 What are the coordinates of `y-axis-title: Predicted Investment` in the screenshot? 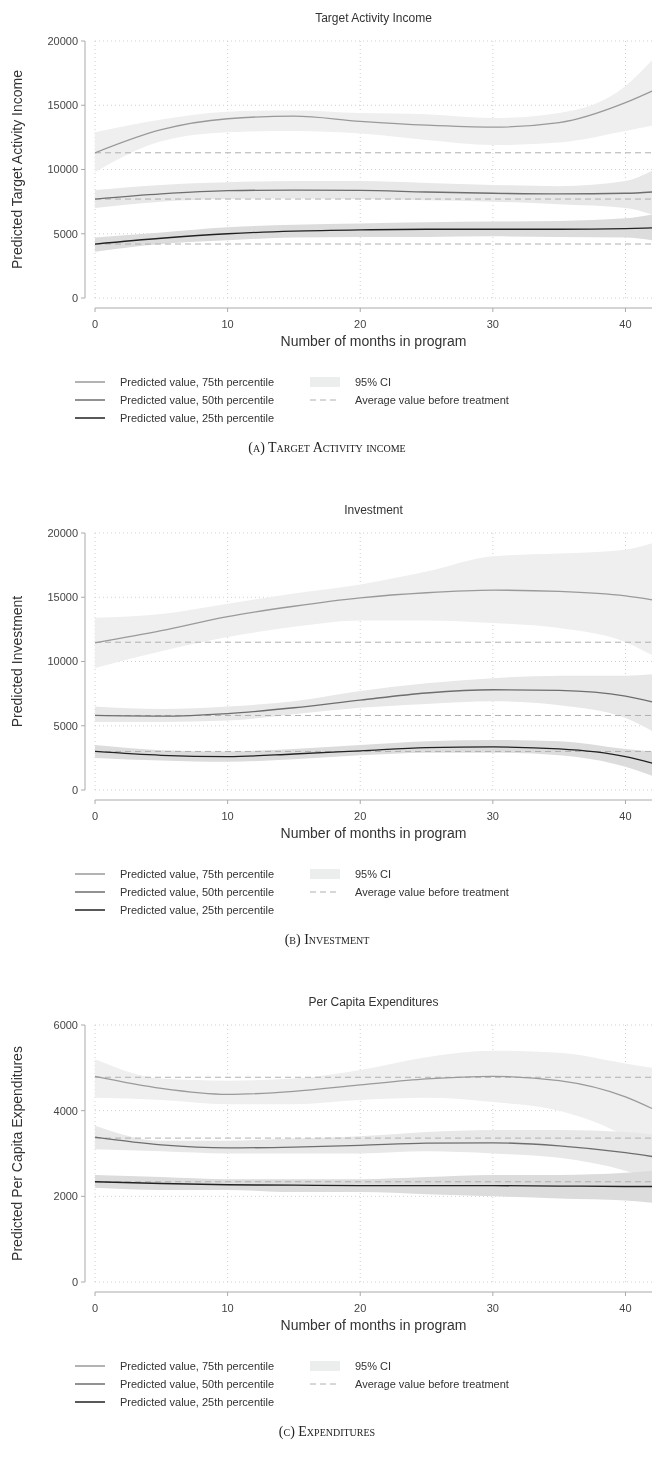 It's located at (17, 661).